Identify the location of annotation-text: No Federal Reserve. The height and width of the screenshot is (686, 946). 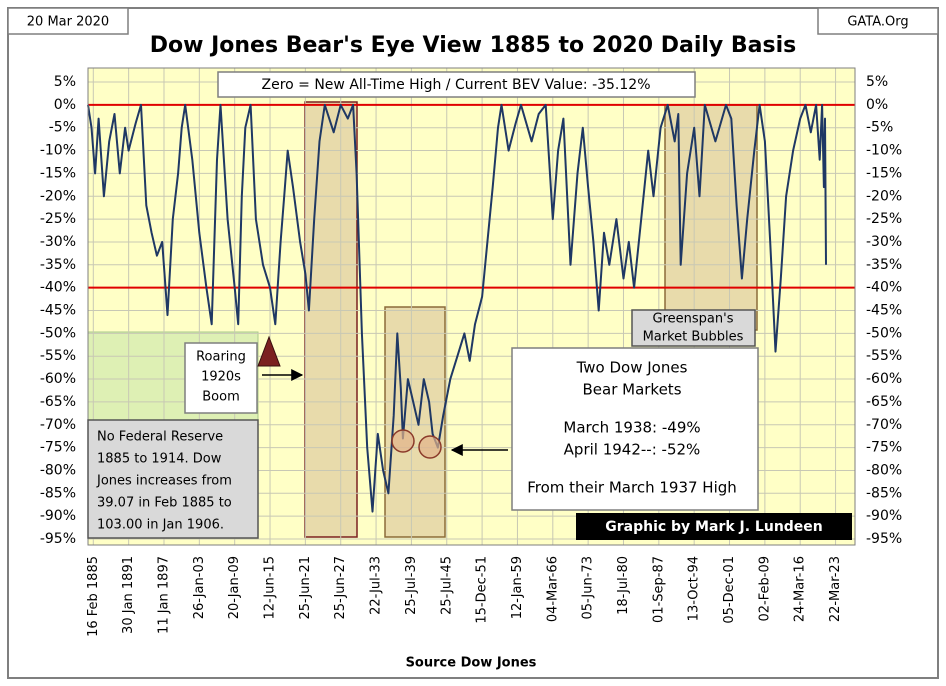
(160, 437).